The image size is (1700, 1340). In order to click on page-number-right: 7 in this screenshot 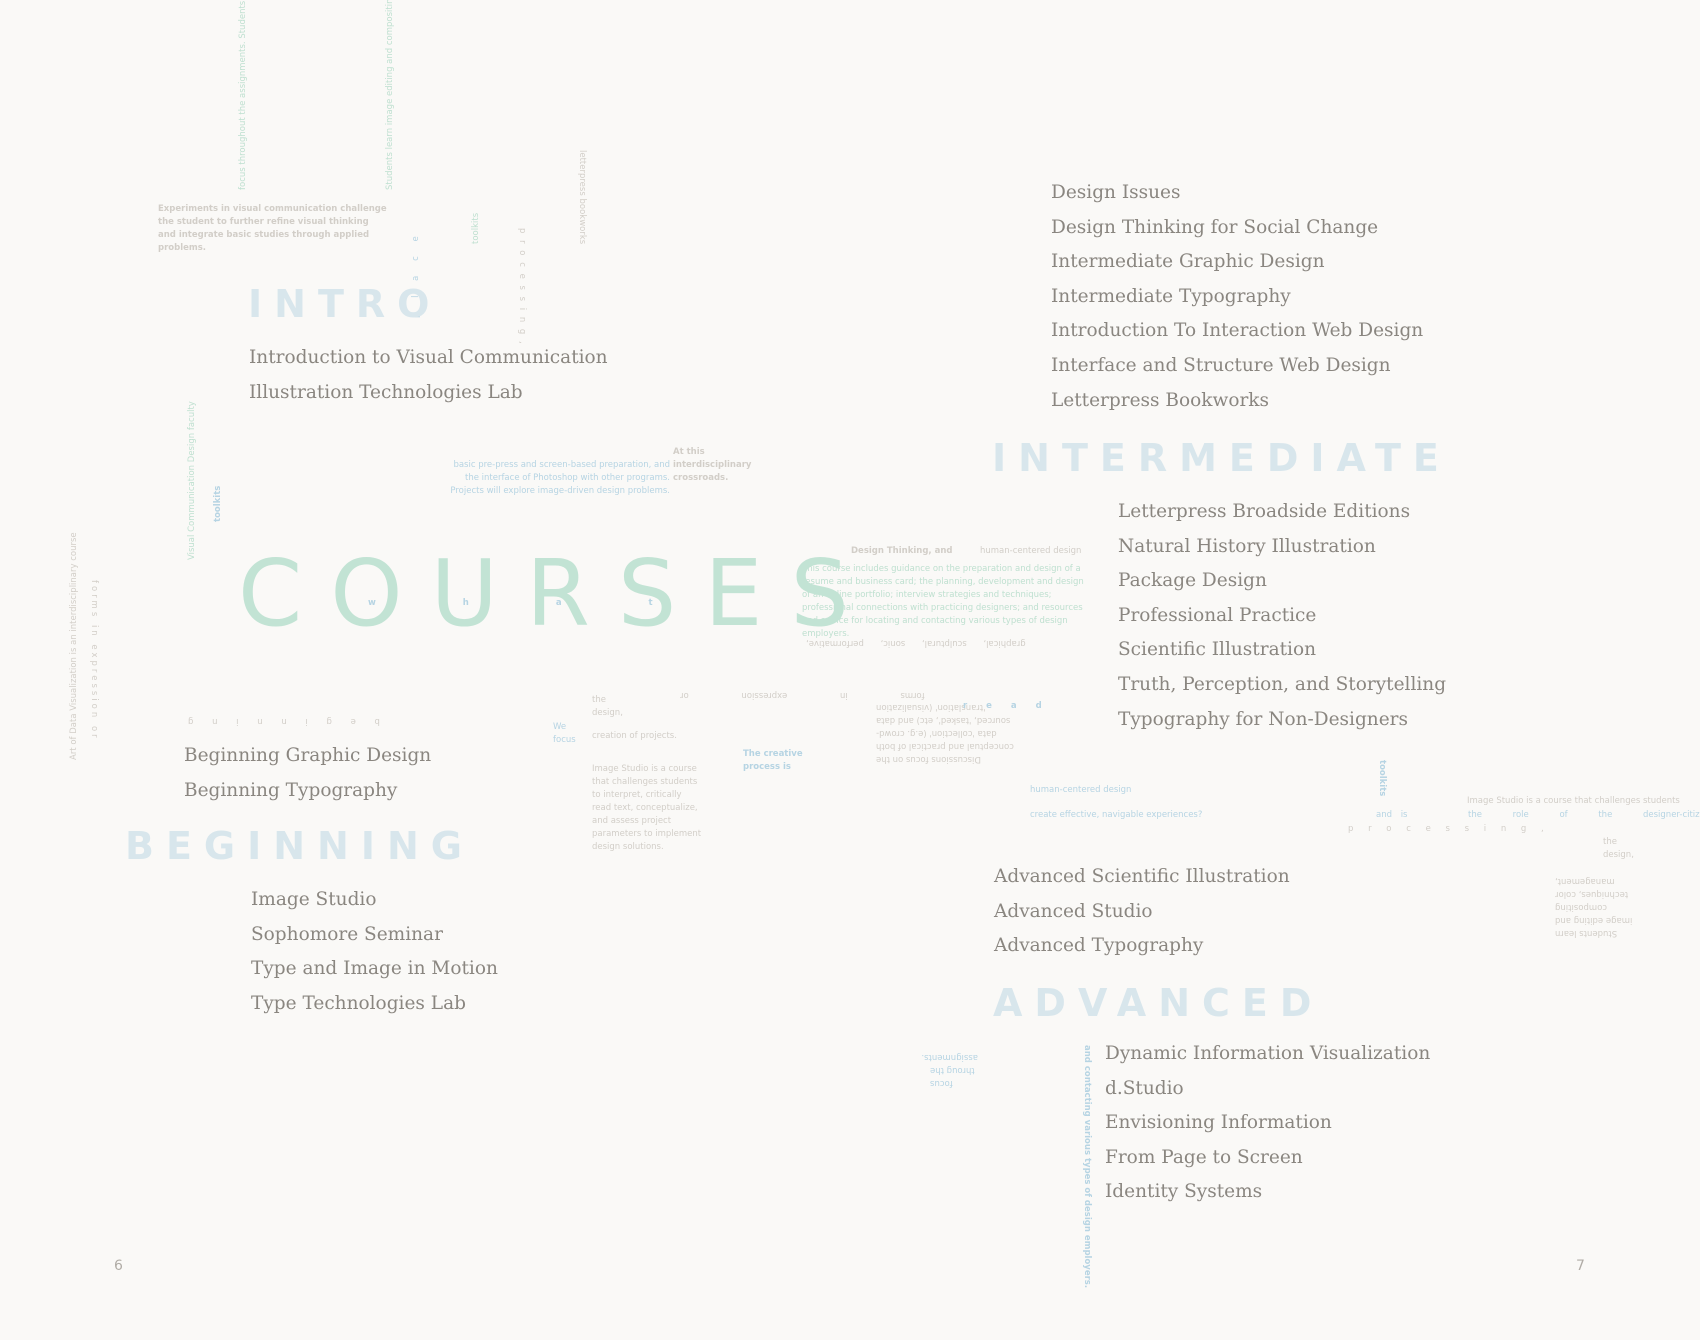, I will do `click(1580, 1266)`.